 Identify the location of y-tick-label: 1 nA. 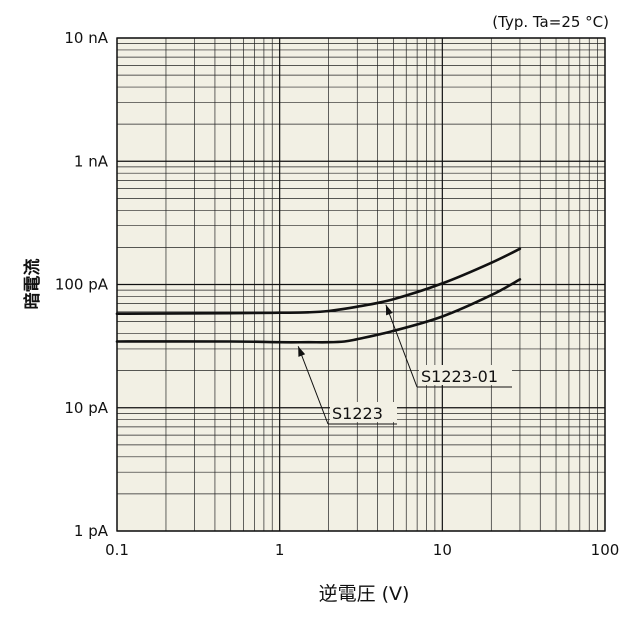
(91, 161).